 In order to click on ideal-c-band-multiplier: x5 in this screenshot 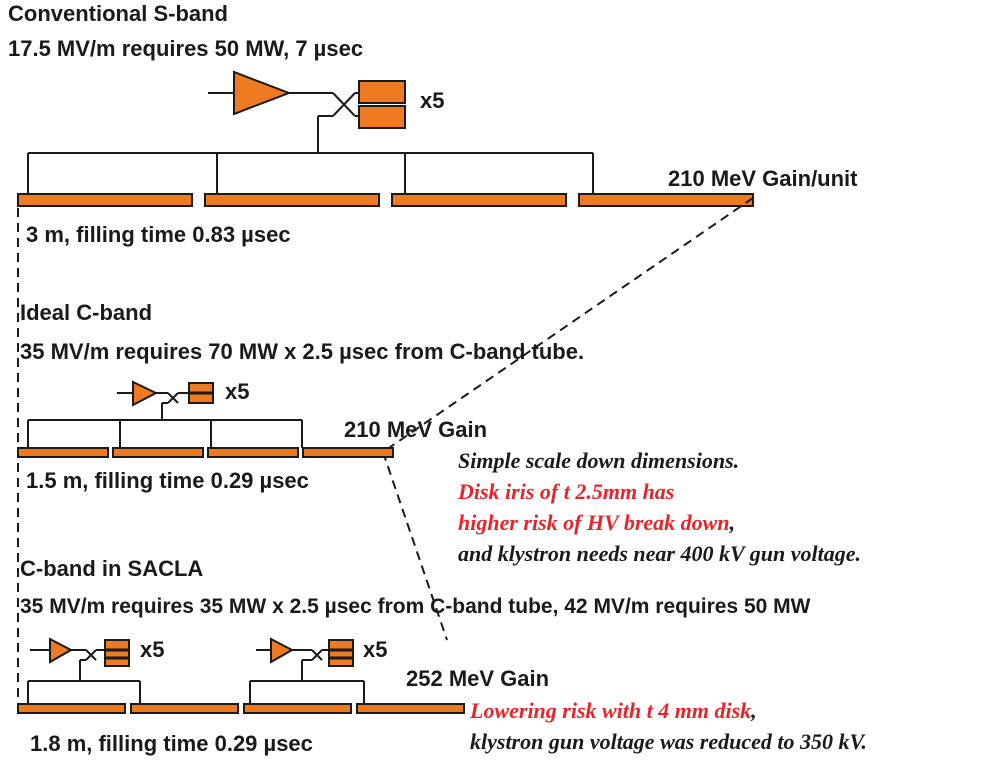, I will do `click(237, 391)`.